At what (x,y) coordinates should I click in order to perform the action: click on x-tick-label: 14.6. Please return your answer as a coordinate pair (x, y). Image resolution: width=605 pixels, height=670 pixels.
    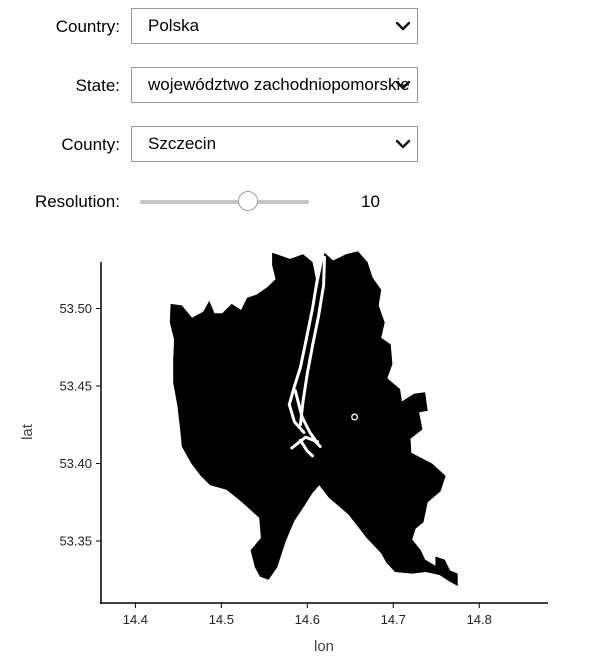
    Looking at the image, I should click on (307, 619).